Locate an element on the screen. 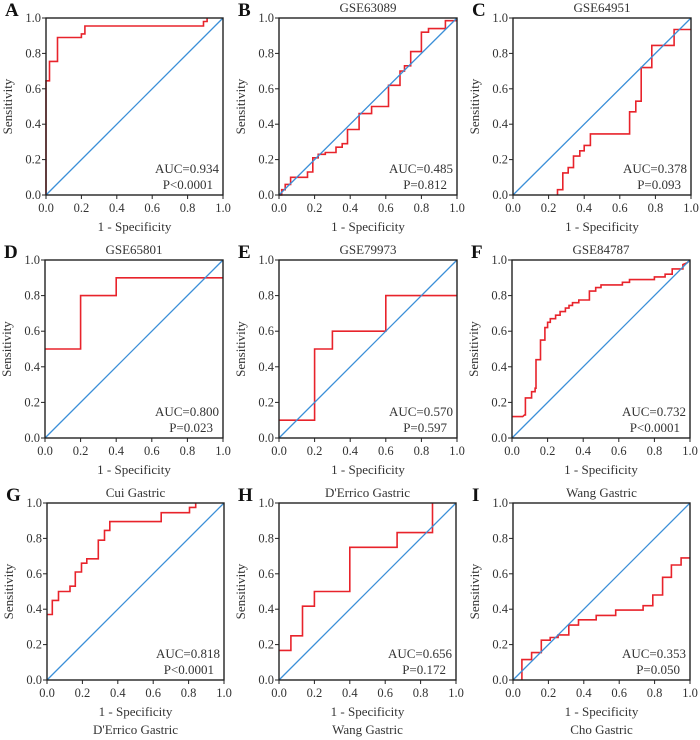 This screenshot has height=740, width=700. panel-f-letter: F is located at coordinates (477, 252).